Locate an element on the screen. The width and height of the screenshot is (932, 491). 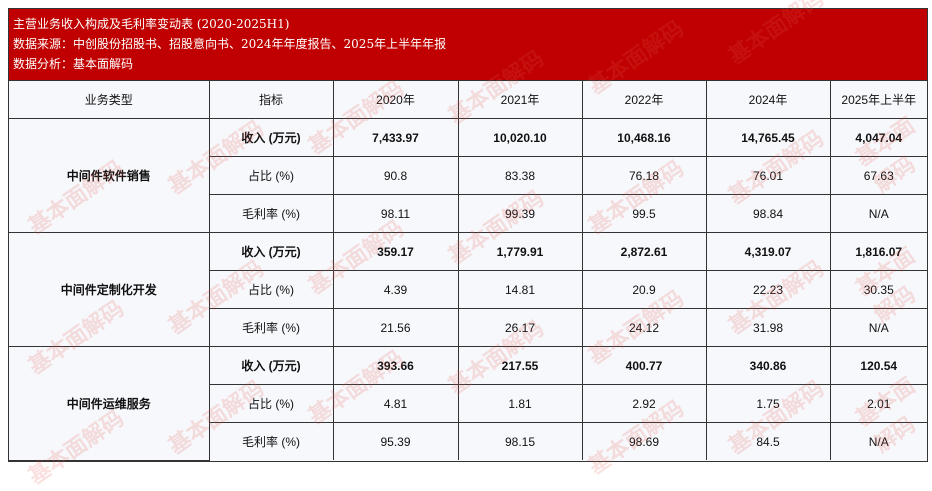
value-cell: 98.15 is located at coordinates (520, 441).